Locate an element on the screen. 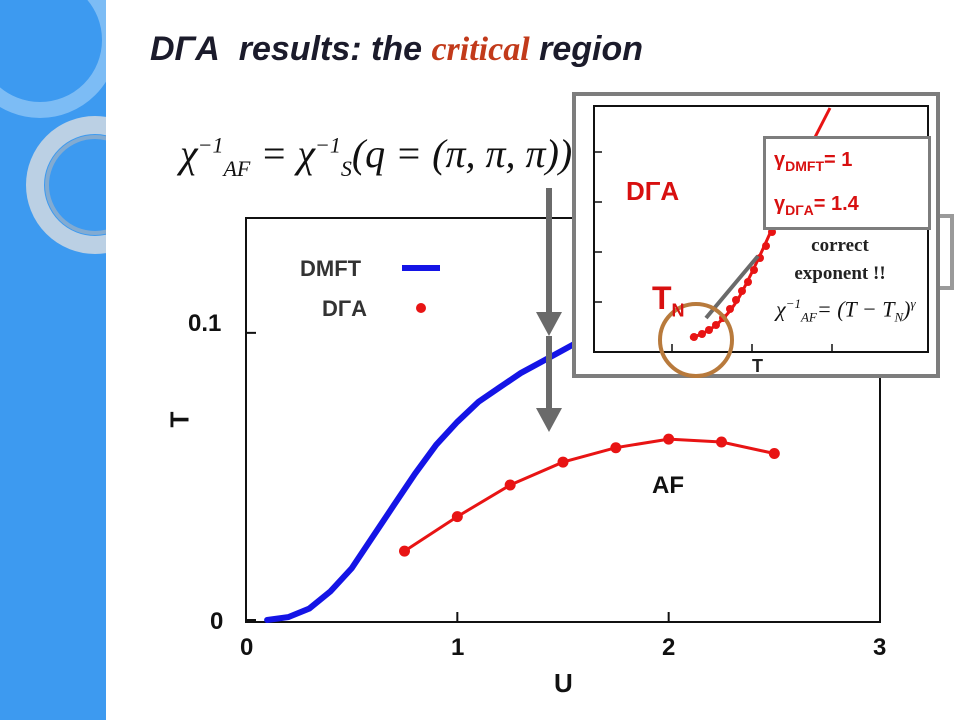 The width and height of the screenshot is (960, 720). legend-dga-label: DΓA is located at coordinates (344, 308).